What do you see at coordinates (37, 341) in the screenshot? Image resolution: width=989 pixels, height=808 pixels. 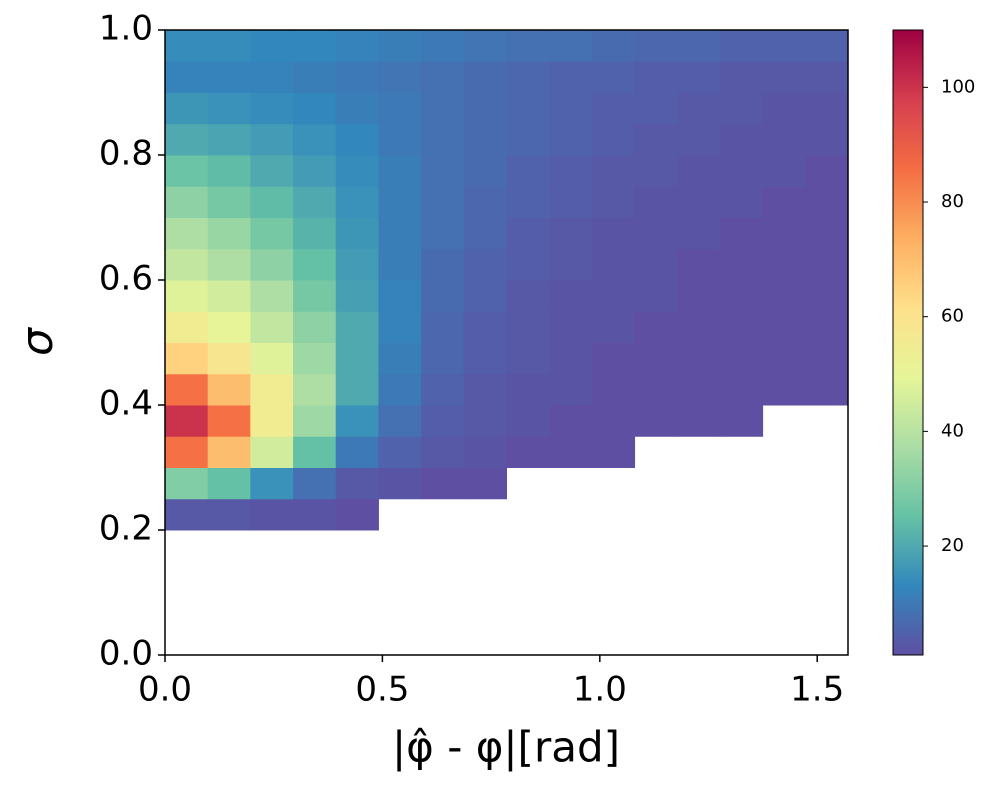 I see `y-axis-label: σ` at bounding box center [37, 341].